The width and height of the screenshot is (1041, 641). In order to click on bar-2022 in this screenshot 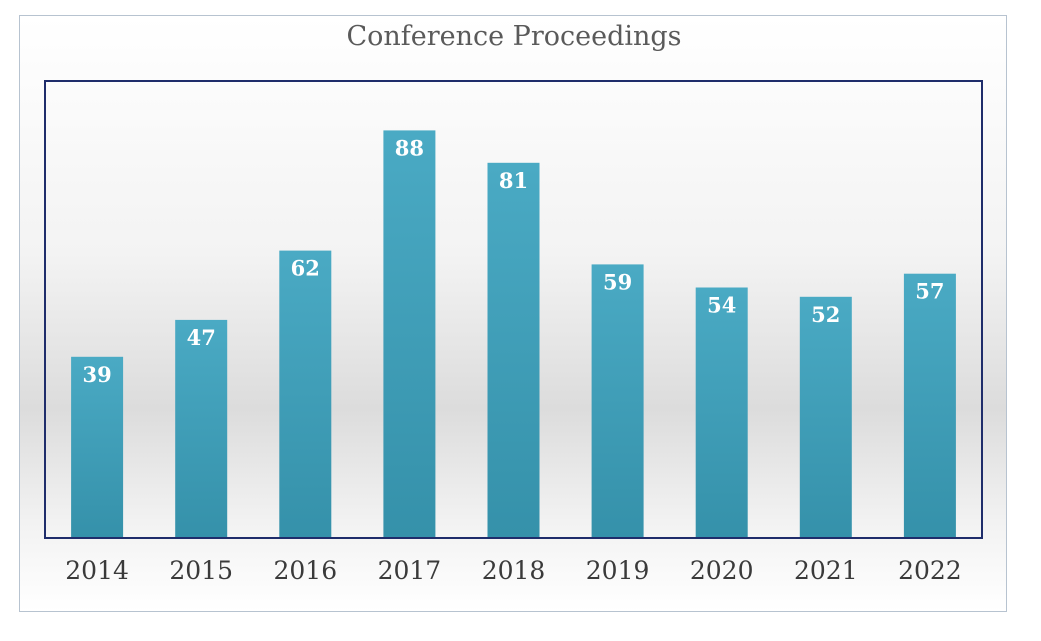, I will do `click(929, 405)`.